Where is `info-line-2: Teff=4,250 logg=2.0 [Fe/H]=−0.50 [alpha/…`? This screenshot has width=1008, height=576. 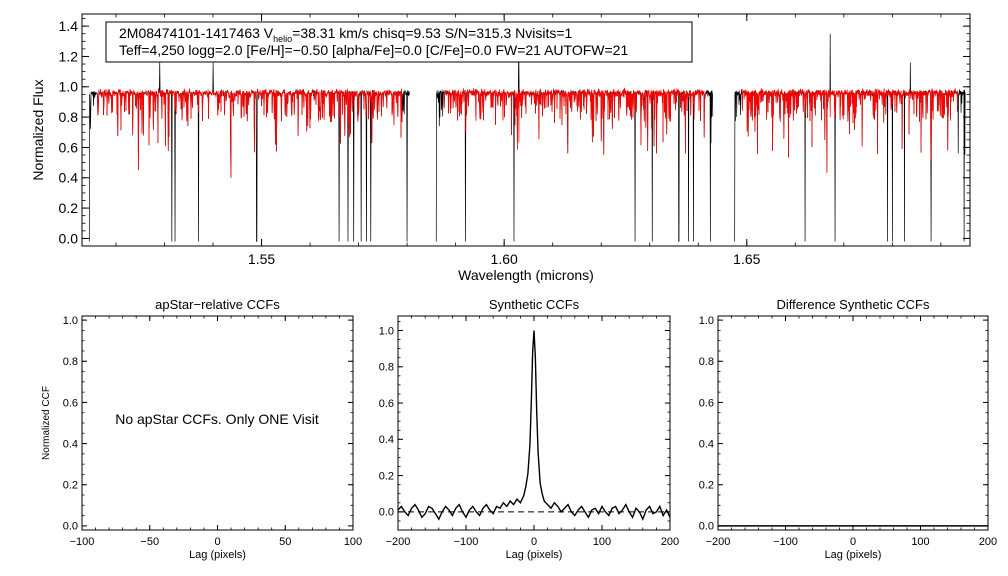
info-line-2: Teff=4,250 logg=2.0 [Fe/H]=−0.50 [alpha/… is located at coordinates (373, 50).